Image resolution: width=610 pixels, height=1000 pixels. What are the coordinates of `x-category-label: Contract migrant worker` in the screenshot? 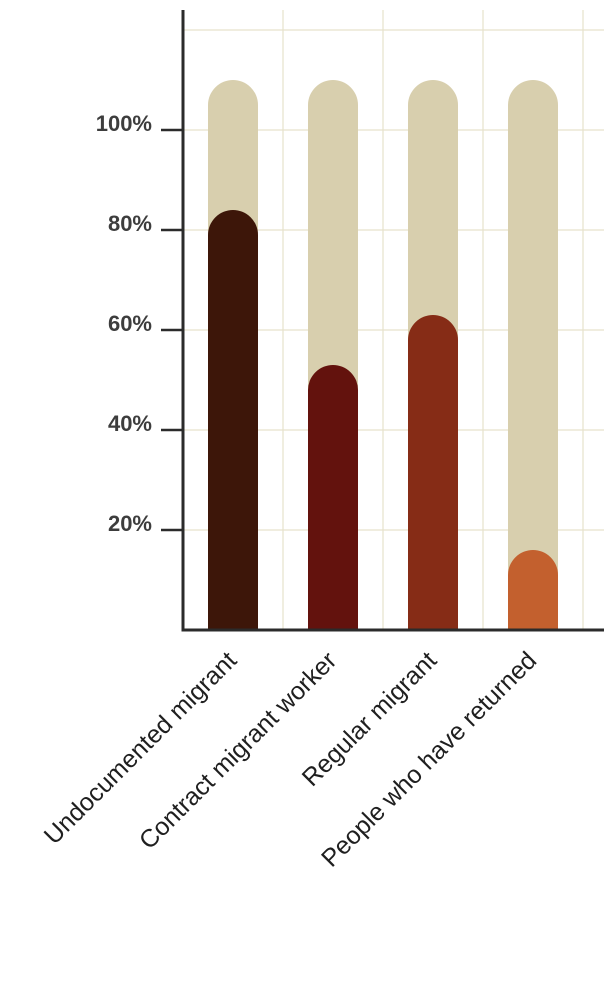 It's located at (238, 750).